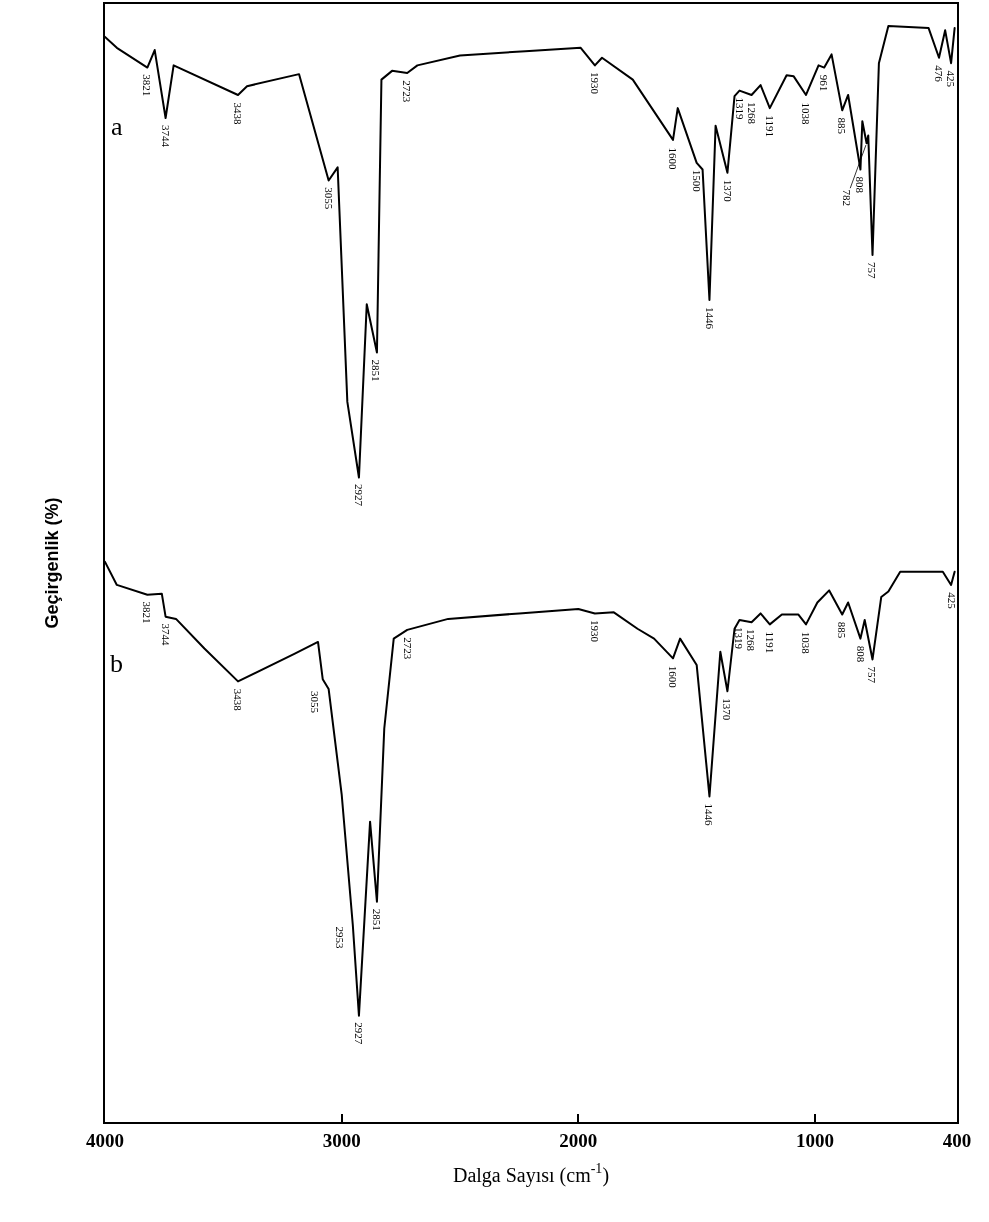 Image resolution: width=989 pixels, height=1222 pixels. I want to click on x-tick-label: 2000, so click(578, 1140).